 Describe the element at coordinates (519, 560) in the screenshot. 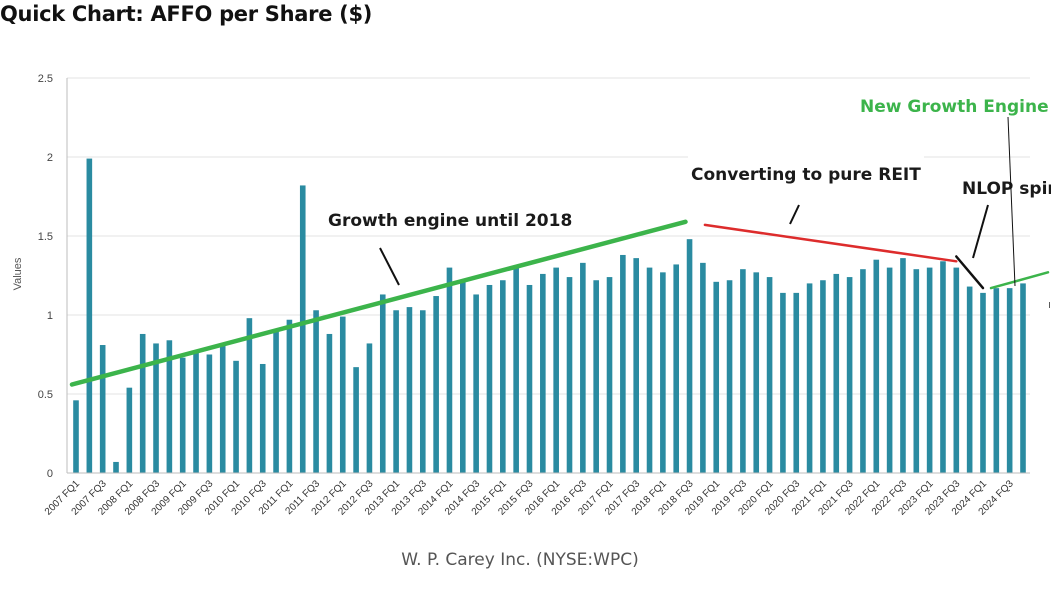

I see `x-axis-label: W. P. Carey Inc. (NYSE:WPC)` at that location.